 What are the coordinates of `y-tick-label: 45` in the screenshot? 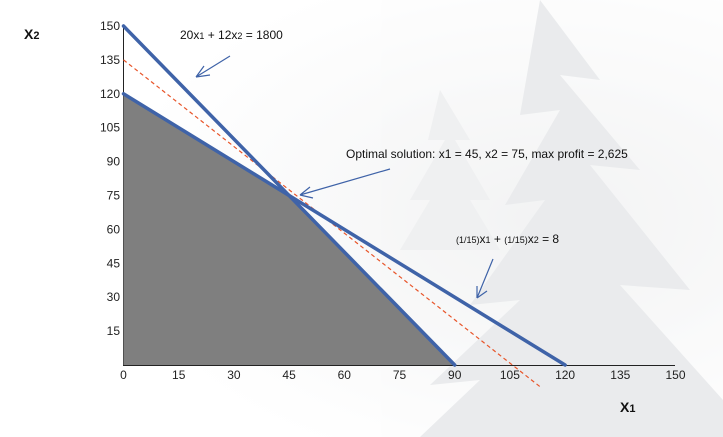 It's located at (114, 263).